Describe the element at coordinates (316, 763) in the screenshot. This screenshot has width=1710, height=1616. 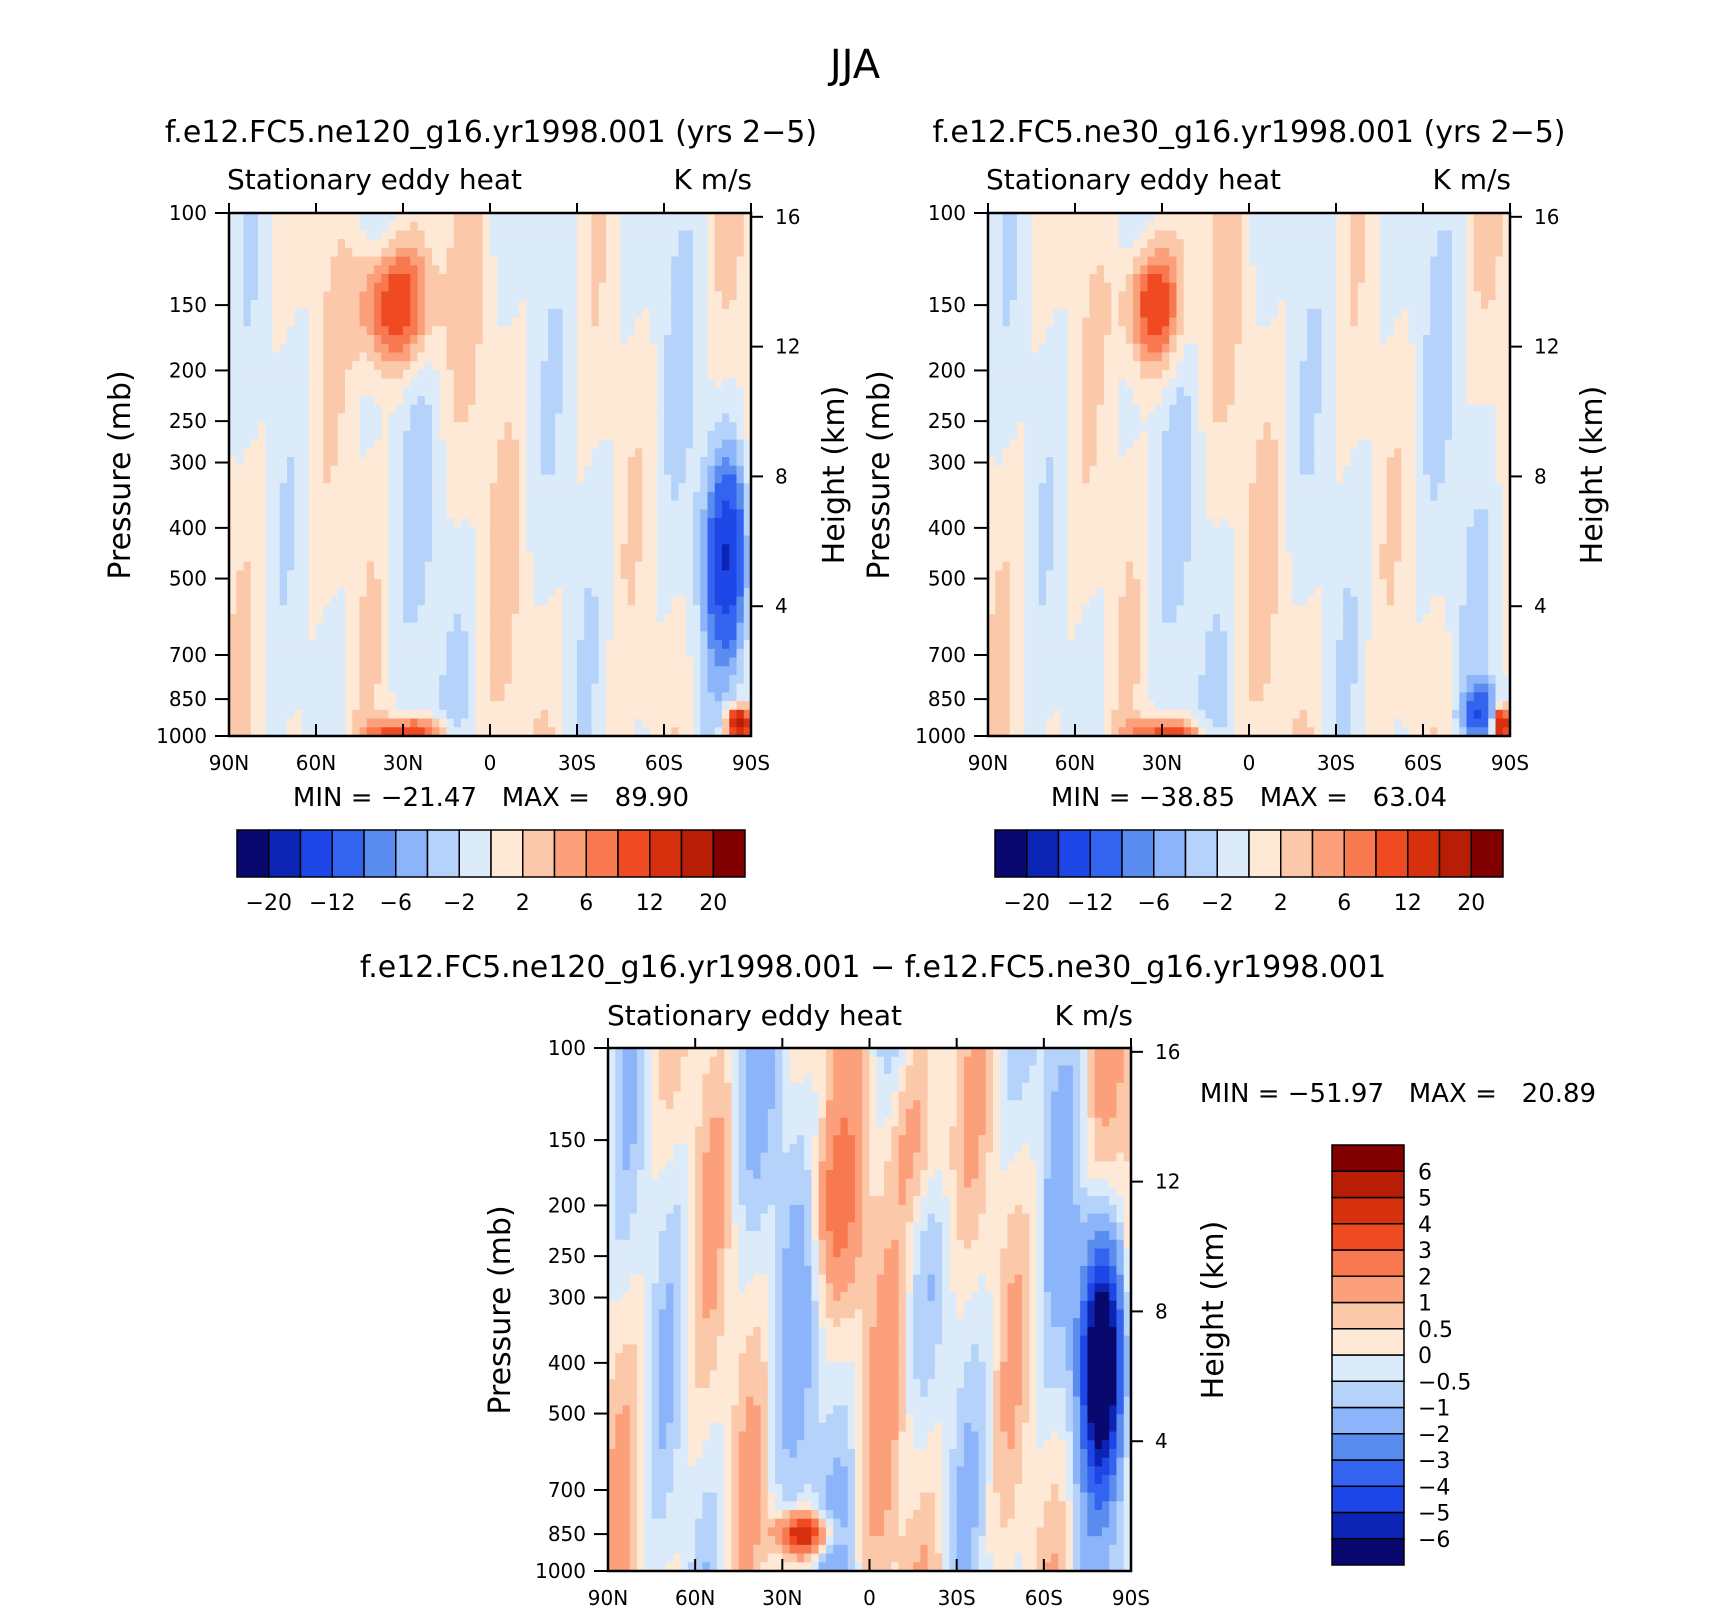
I see `x-tick-label: 60N` at that location.